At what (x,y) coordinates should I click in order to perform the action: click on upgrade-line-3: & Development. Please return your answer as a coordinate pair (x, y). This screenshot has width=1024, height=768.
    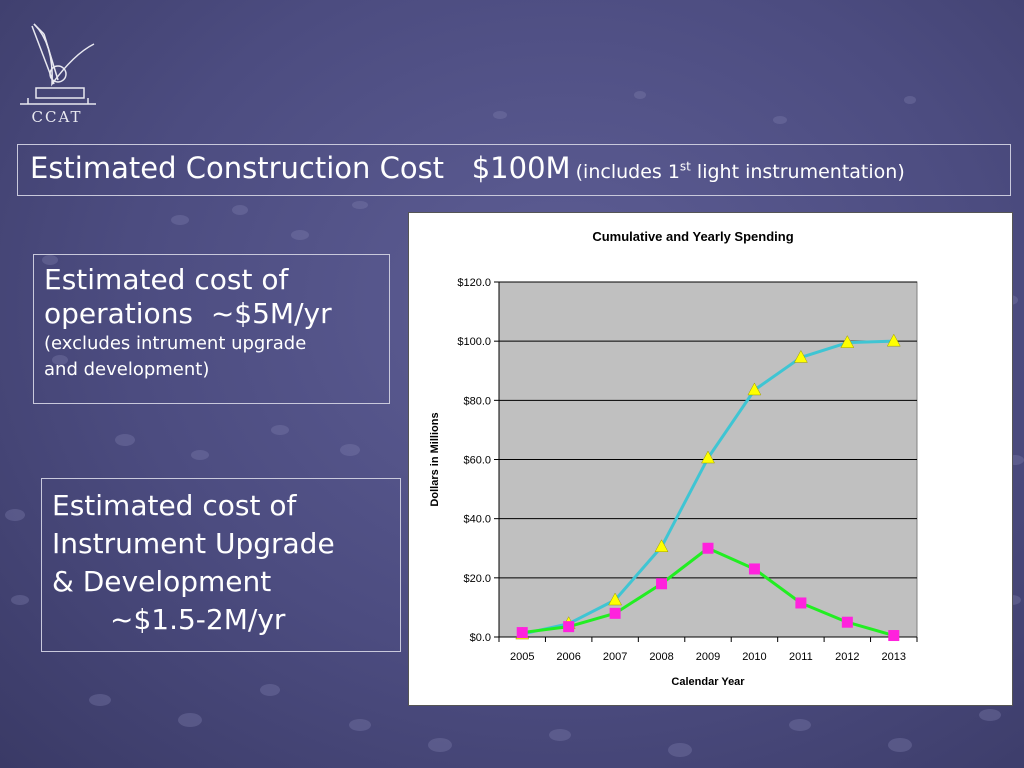
    Looking at the image, I should click on (162, 581).